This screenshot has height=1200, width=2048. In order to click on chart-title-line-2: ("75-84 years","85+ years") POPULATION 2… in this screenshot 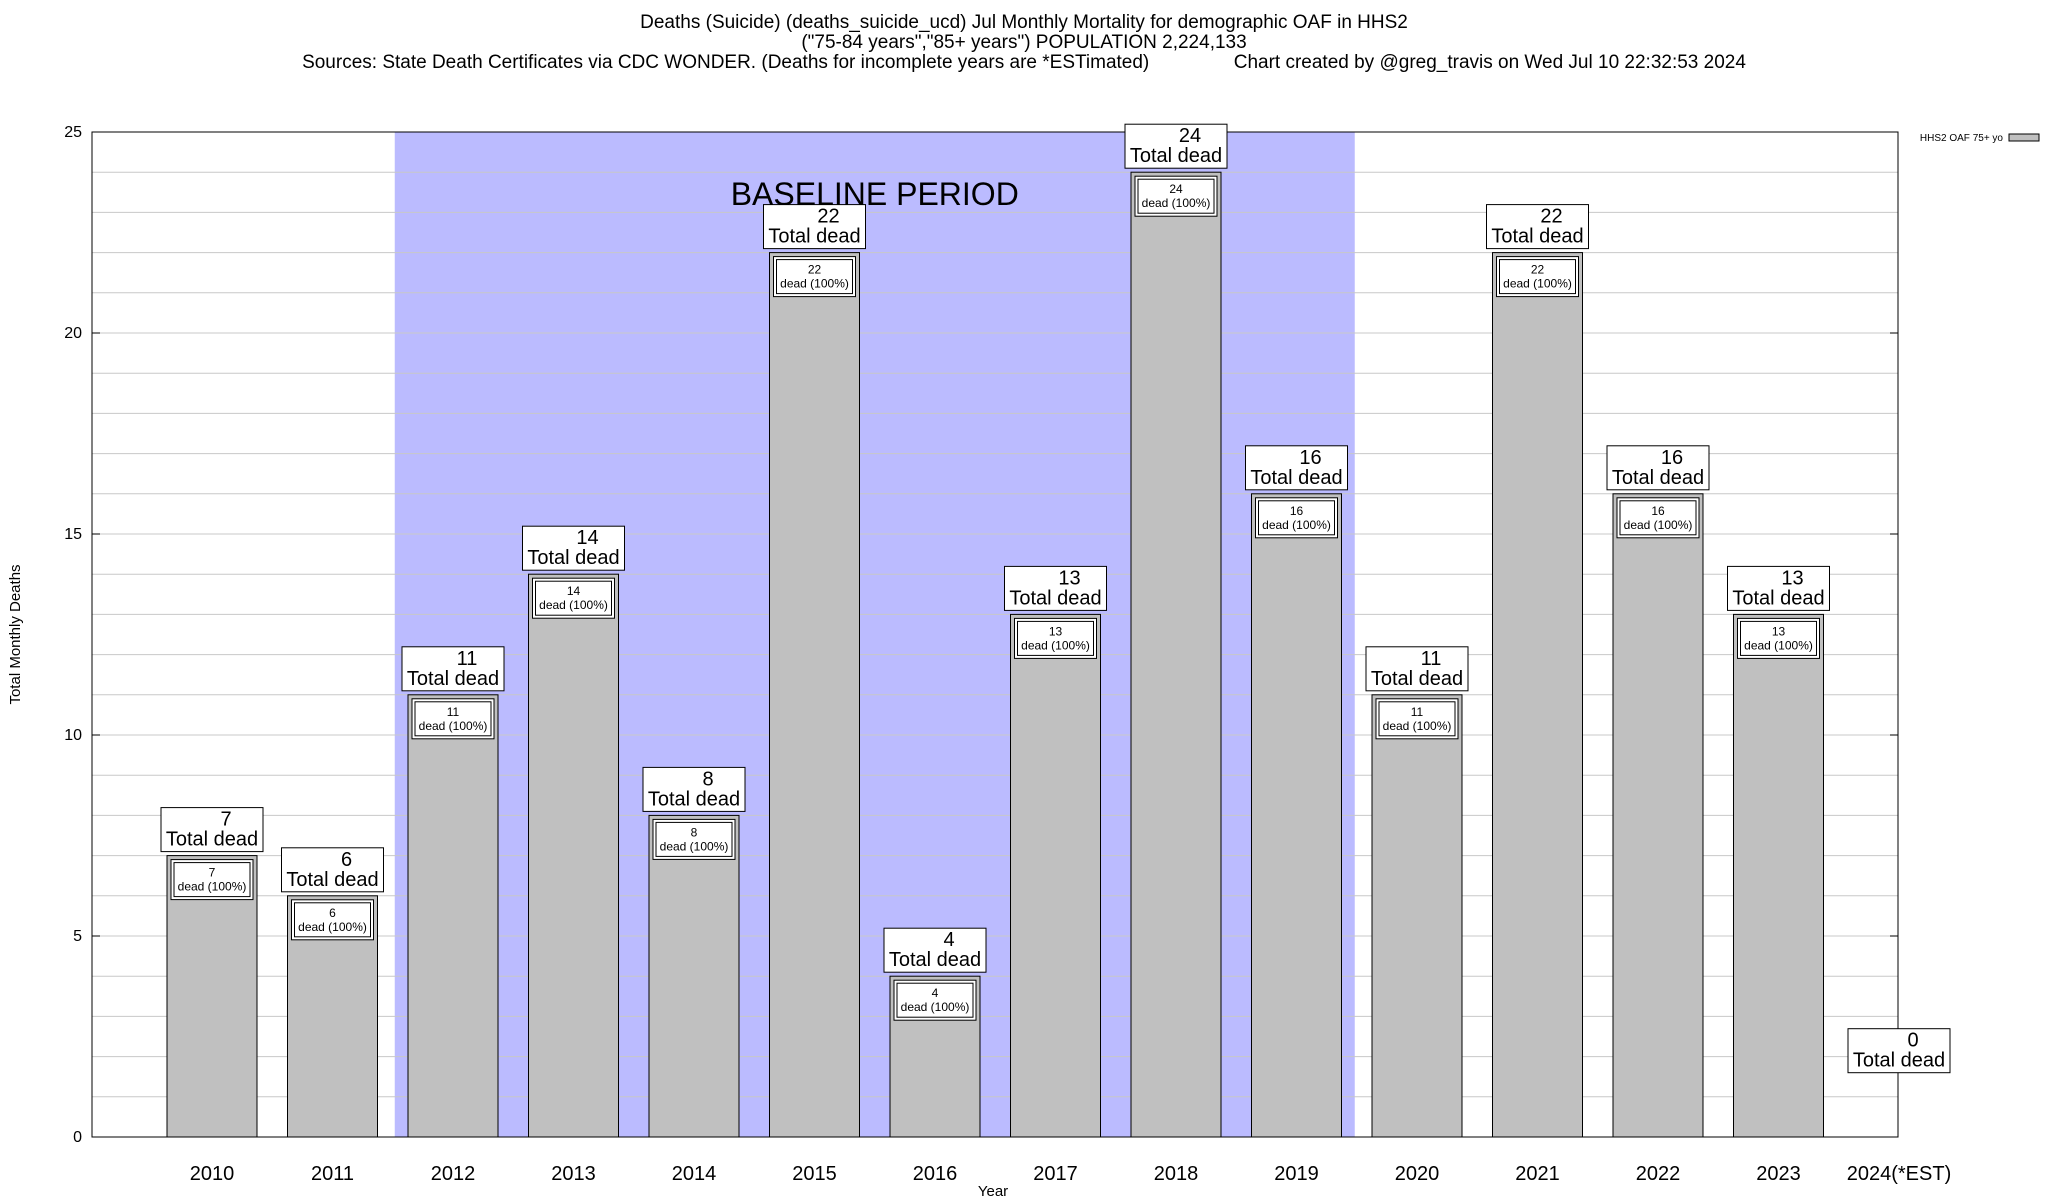, I will do `click(1024, 42)`.